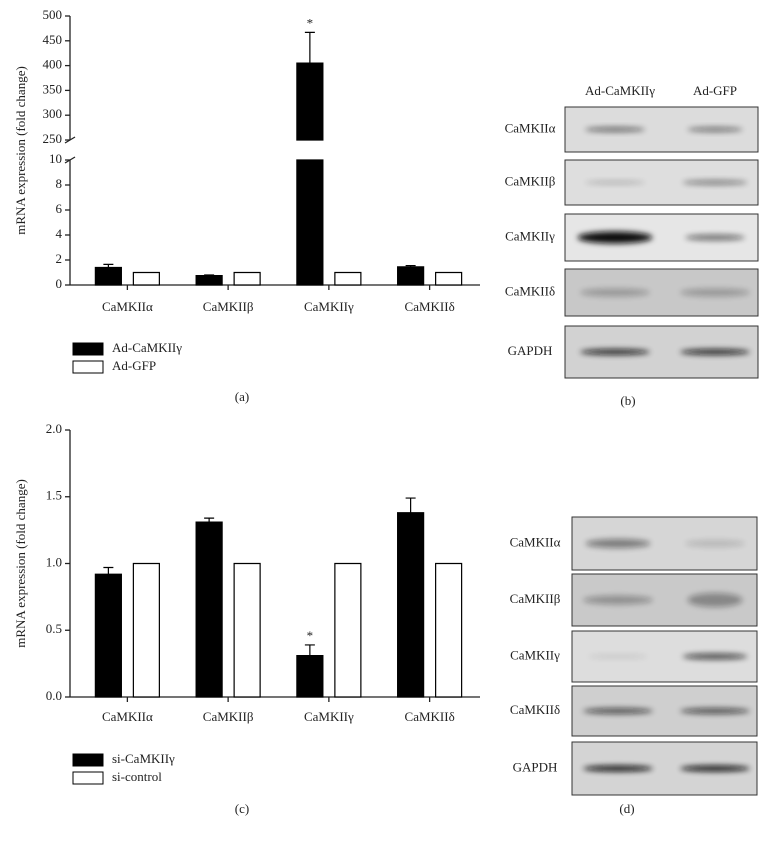 The width and height of the screenshot is (769, 843). What do you see at coordinates (53, 14) in the screenshot?
I see `y-tick-label: 500` at bounding box center [53, 14].